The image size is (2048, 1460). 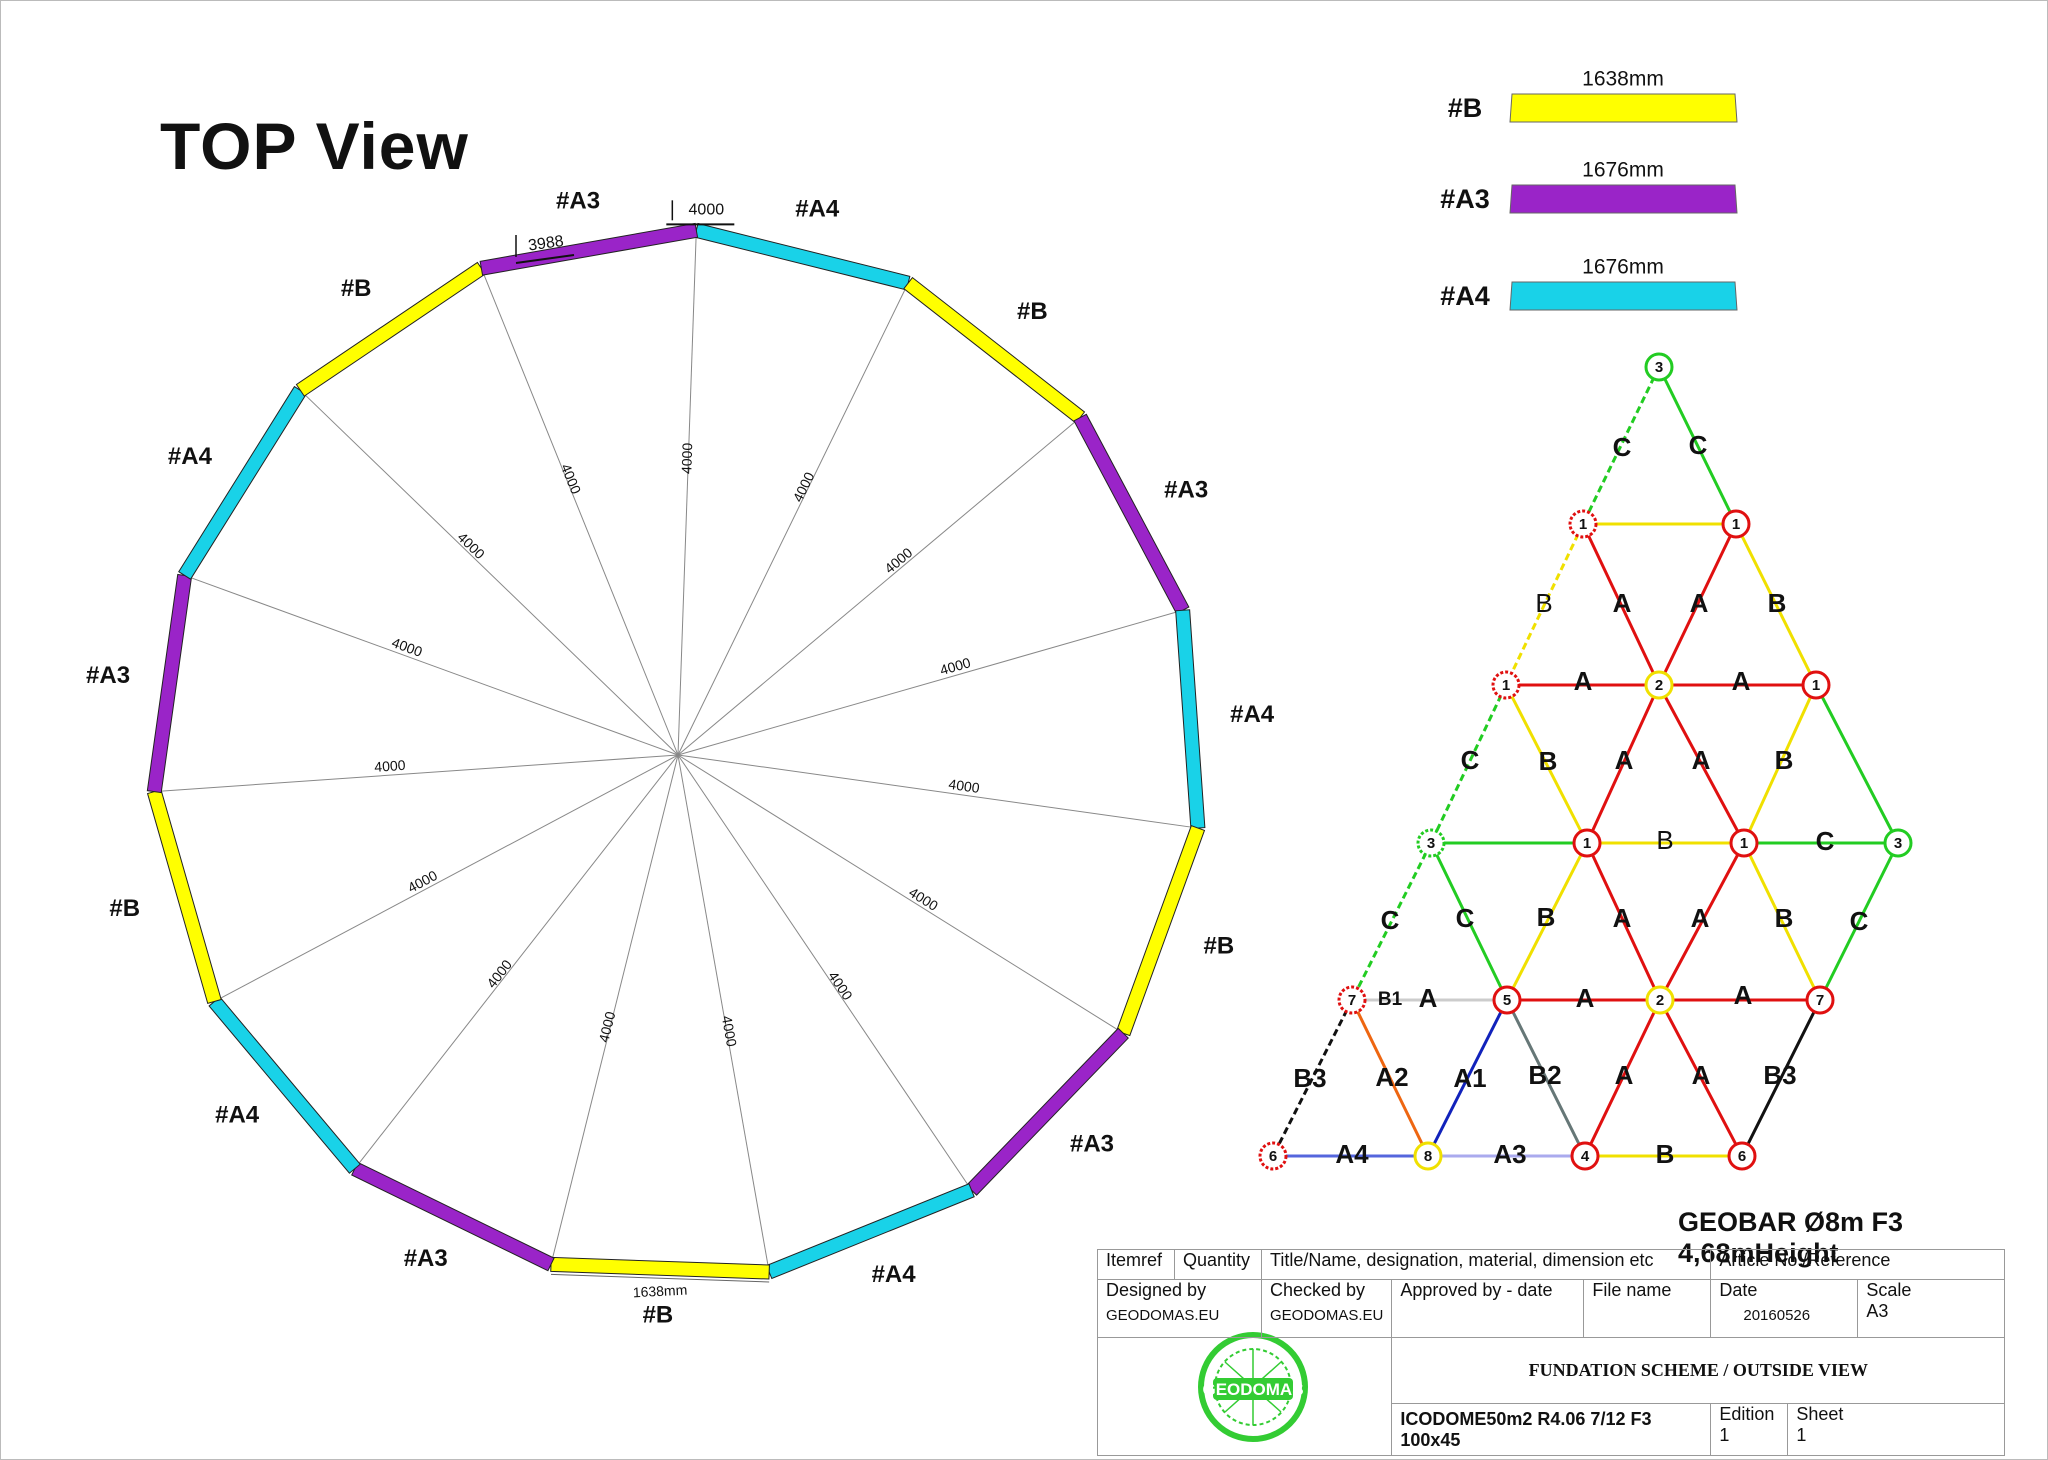 What do you see at coordinates (1747, 1414) in the screenshot?
I see `edition-label: Edition` at bounding box center [1747, 1414].